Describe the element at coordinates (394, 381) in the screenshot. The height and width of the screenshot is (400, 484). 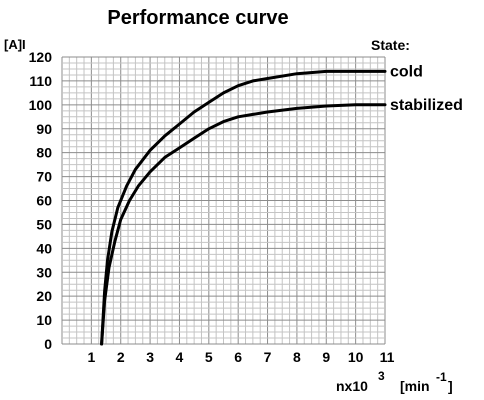
I see `x-axis-label: nx10 3 [min -1 ]` at that location.